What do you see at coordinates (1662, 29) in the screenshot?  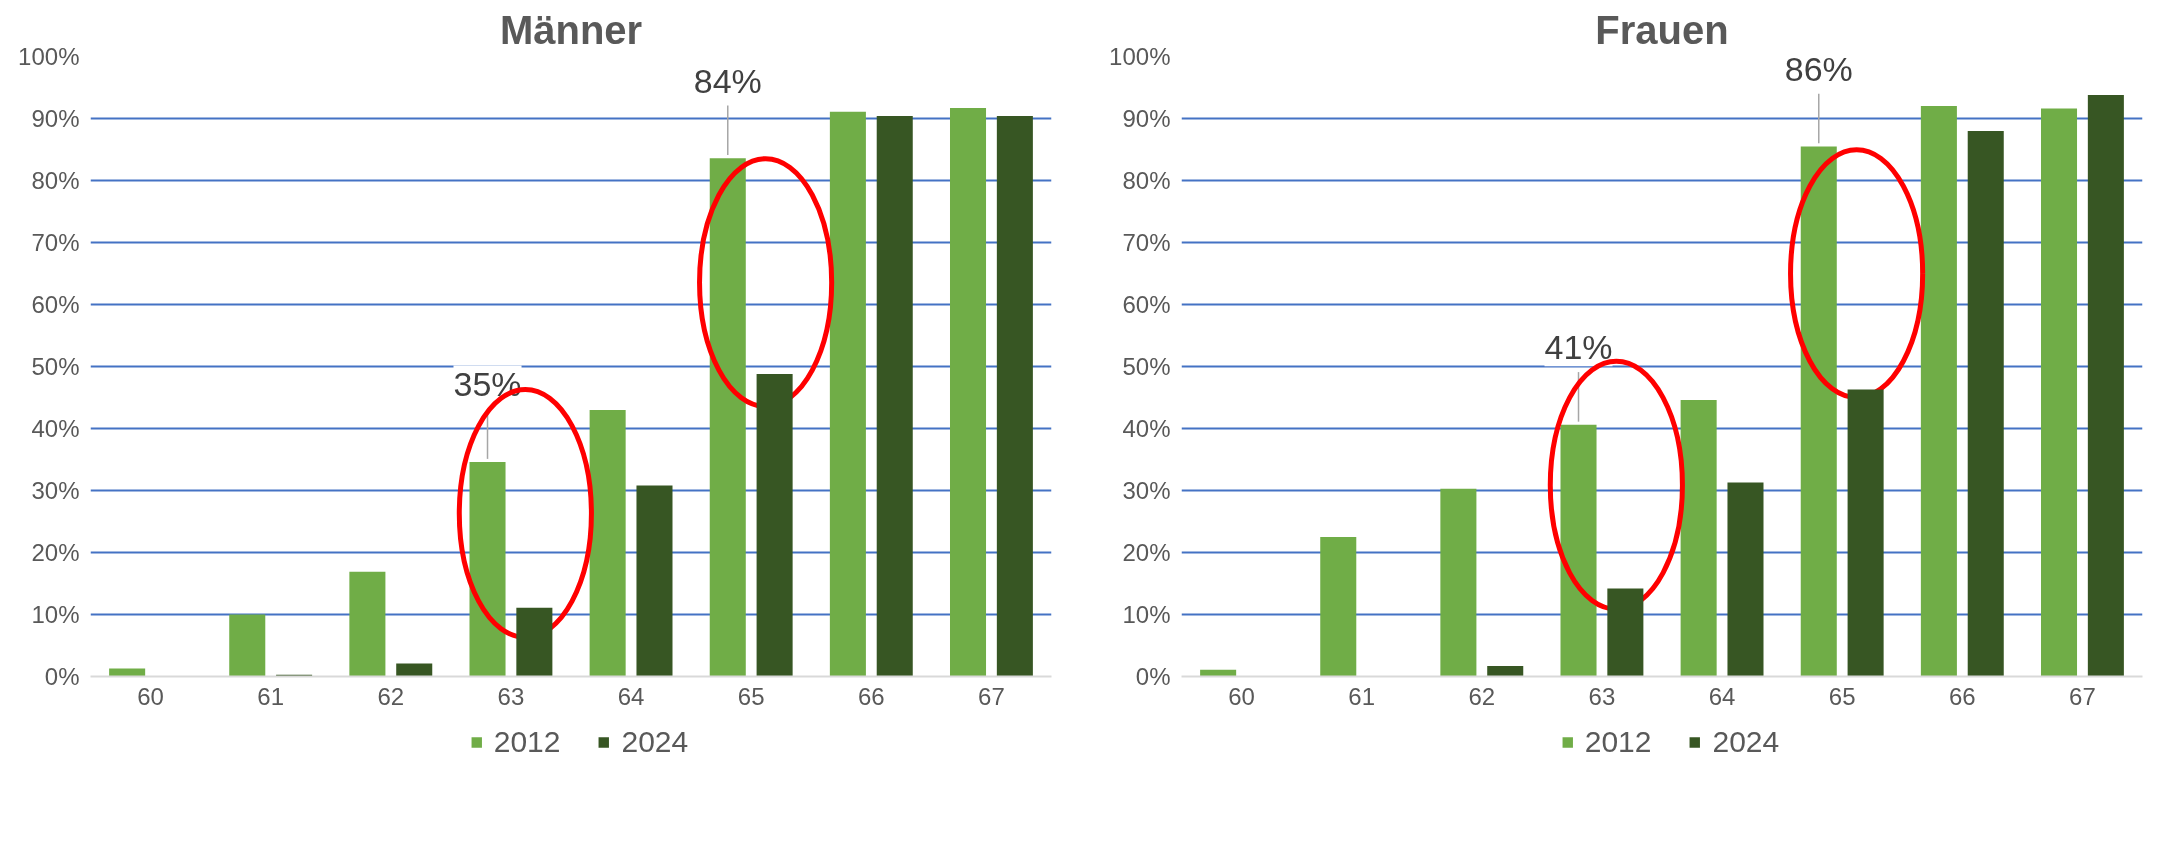 I see `chart-title: Frauen` at bounding box center [1662, 29].